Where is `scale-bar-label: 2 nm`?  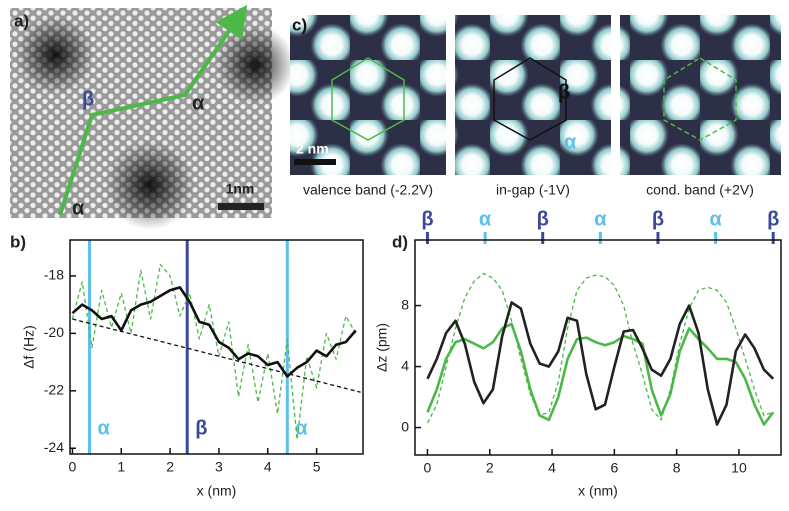 scale-bar-label: 2 nm is located at coordinates (312, 149).